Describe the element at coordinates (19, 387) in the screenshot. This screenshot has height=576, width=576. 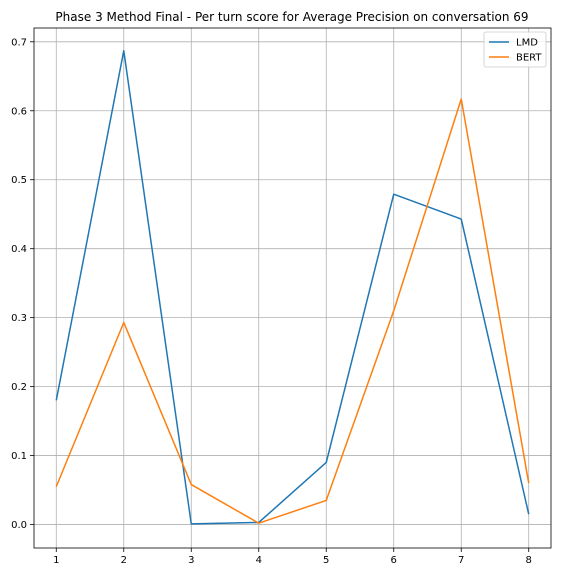
I see `y-tick-label: 0.2` at that location.